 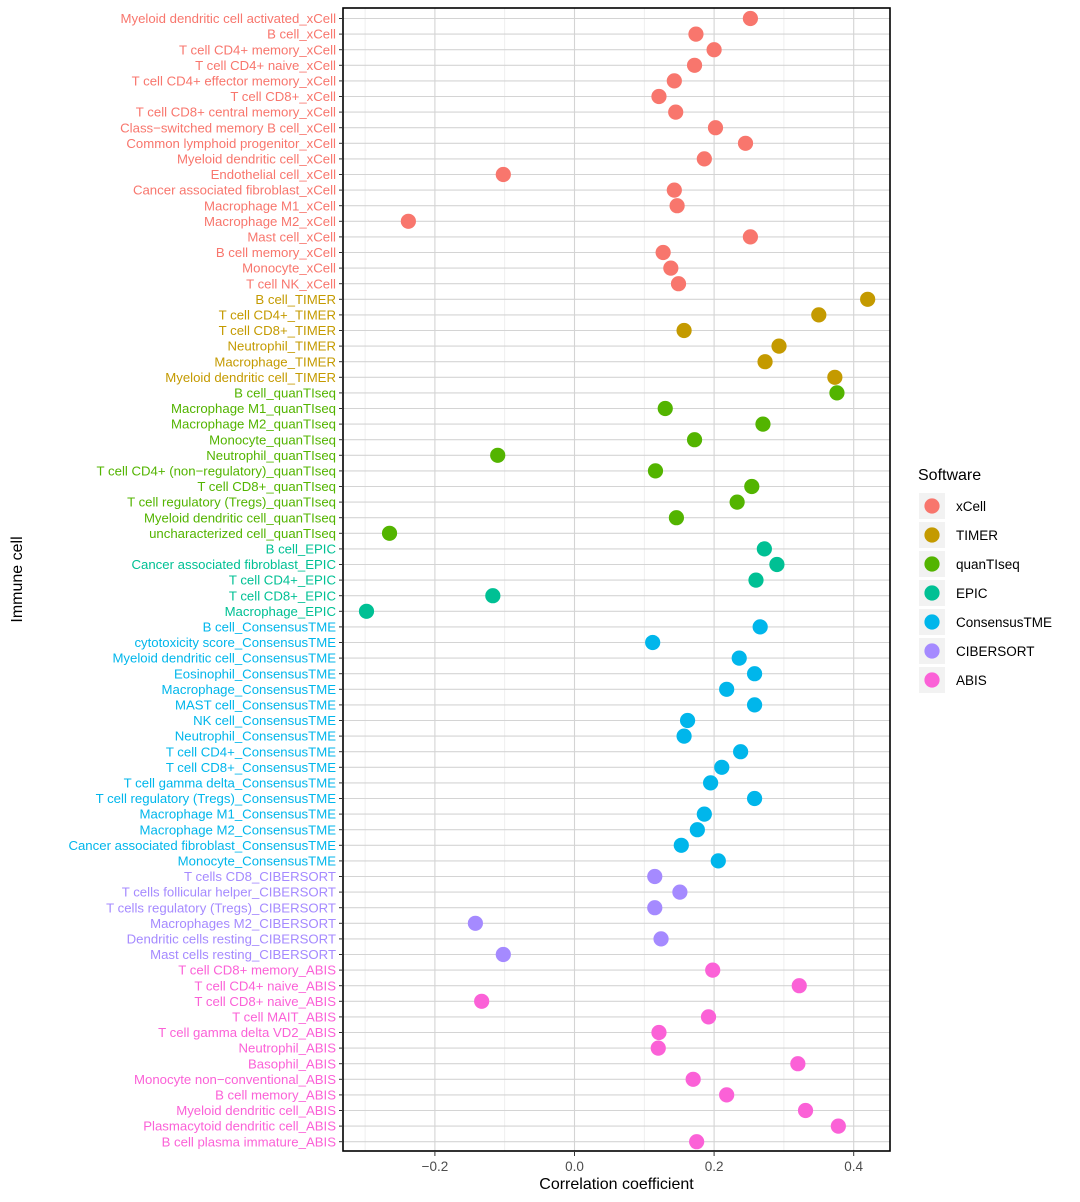 What do you see at coordinates (260, 876) in the screenshot?
I see `y-tick-label: T cells CD8_CIBERSORT` at bounding box center [260, 876].